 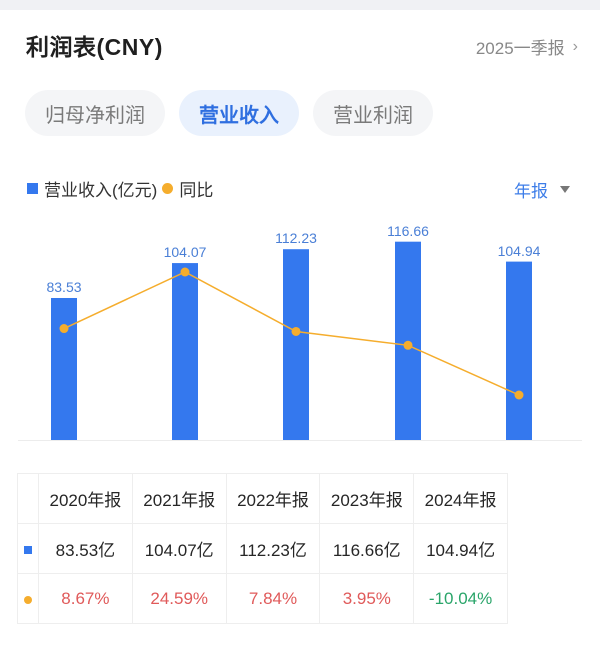 What do you see at coordinates (239, 113) in the screenshot?
I see `tab-revenue: 营业收入` at bounding box center [239, 113].